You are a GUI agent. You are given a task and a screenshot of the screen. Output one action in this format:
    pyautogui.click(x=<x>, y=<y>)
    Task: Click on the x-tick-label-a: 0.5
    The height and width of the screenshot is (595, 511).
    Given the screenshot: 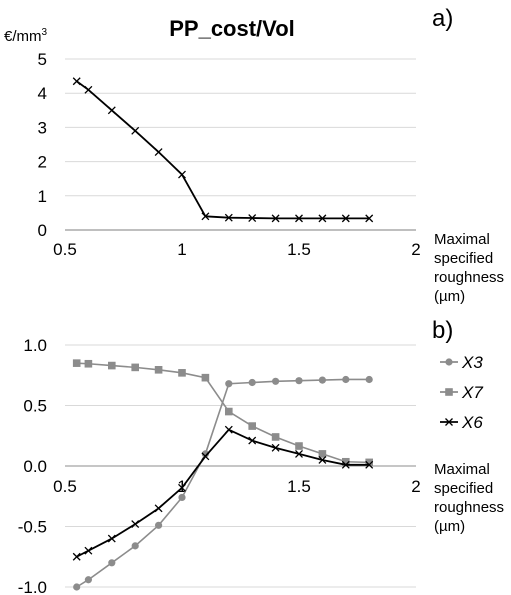 What is the action you would take?
    pyautogui.click(x=65, y=249)
    